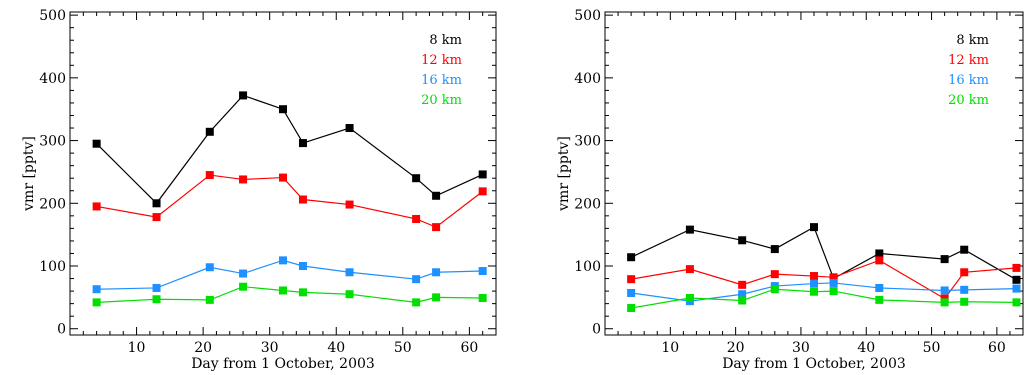 The height and width of the screenshot is (375, 1027). I want to click on left-series-line-12-km, so click(290, 201).